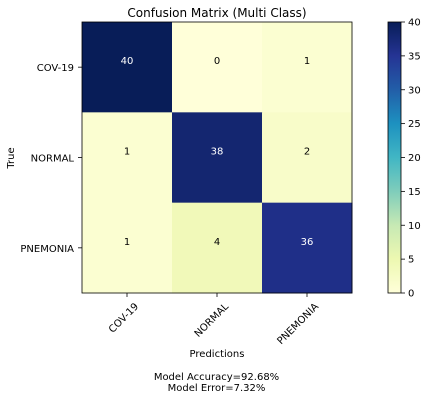 This screenshot has width=427, height=401. What do you see at coordinates (217, 152) in the screenshot?
I see `cell-value-label: 38` at bounding box center [217, 152].